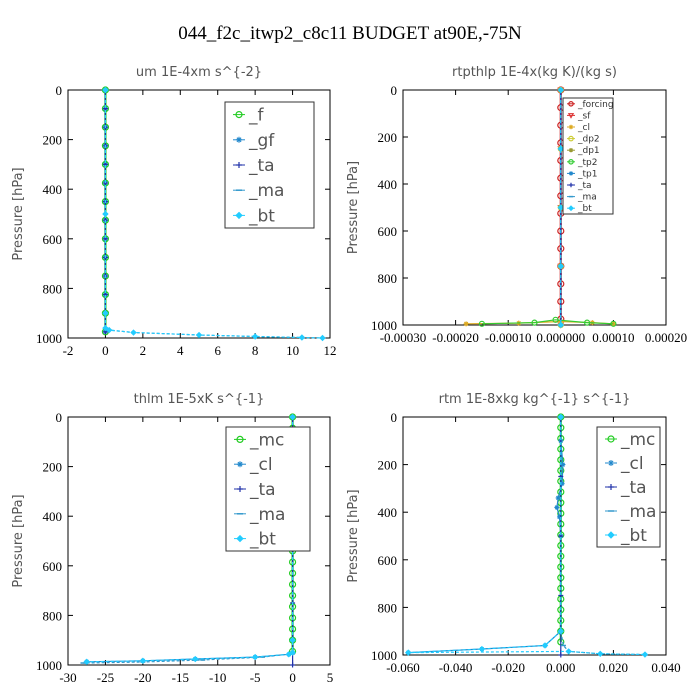 The image size is (700, 700). Describe the element at coordinates (142, 677) in the screenshot. I see `x-tick-label: -20` at that location.